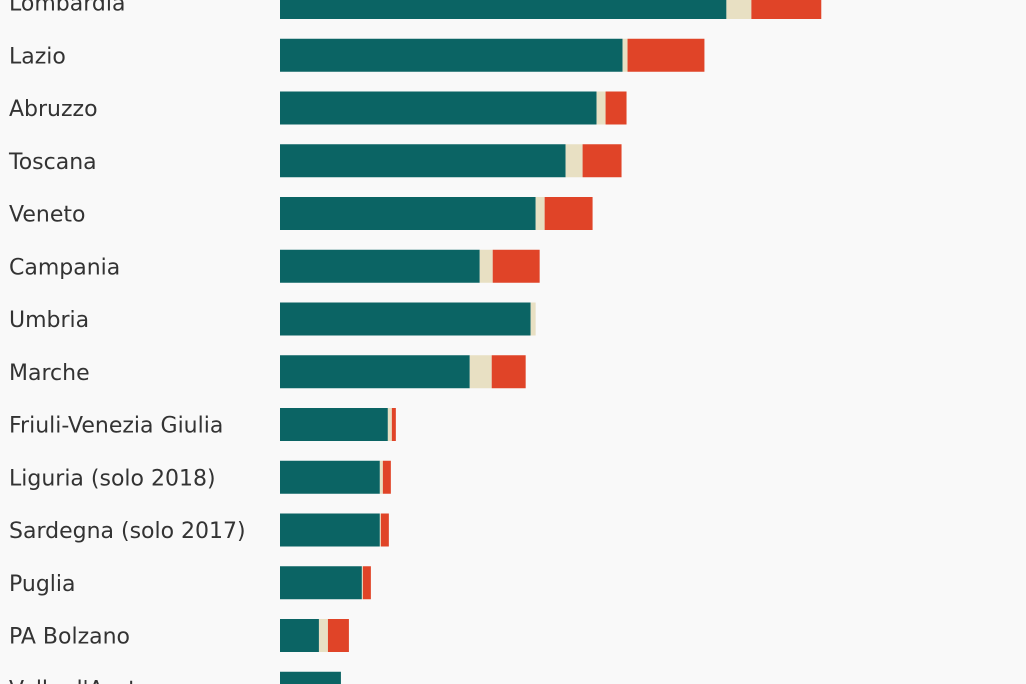  What do you see at coordinates (516, 266) in the screenshot?
I see `bar-segment-3-campania` at bounding box center [516, 266].